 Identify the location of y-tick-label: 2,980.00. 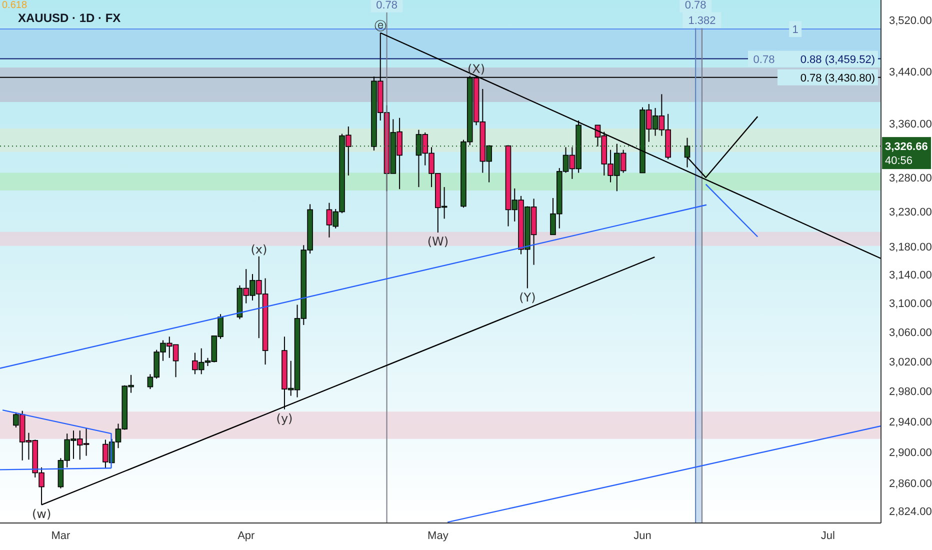
(910, 392).